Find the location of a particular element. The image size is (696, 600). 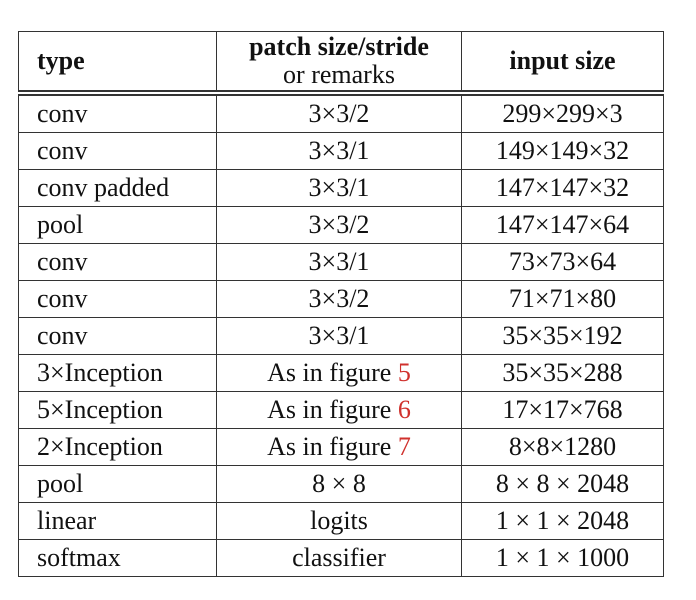

cell-text: 8×8×1280 is located at coordinates (562, 446).